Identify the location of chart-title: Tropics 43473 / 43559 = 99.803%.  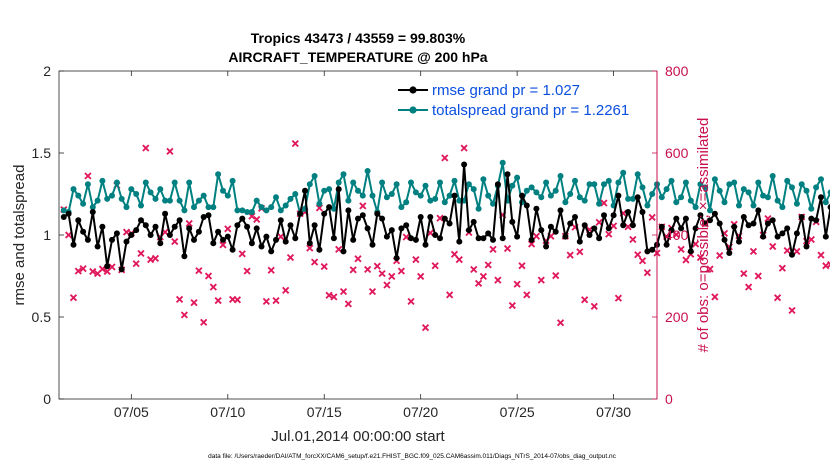
(358, 38).